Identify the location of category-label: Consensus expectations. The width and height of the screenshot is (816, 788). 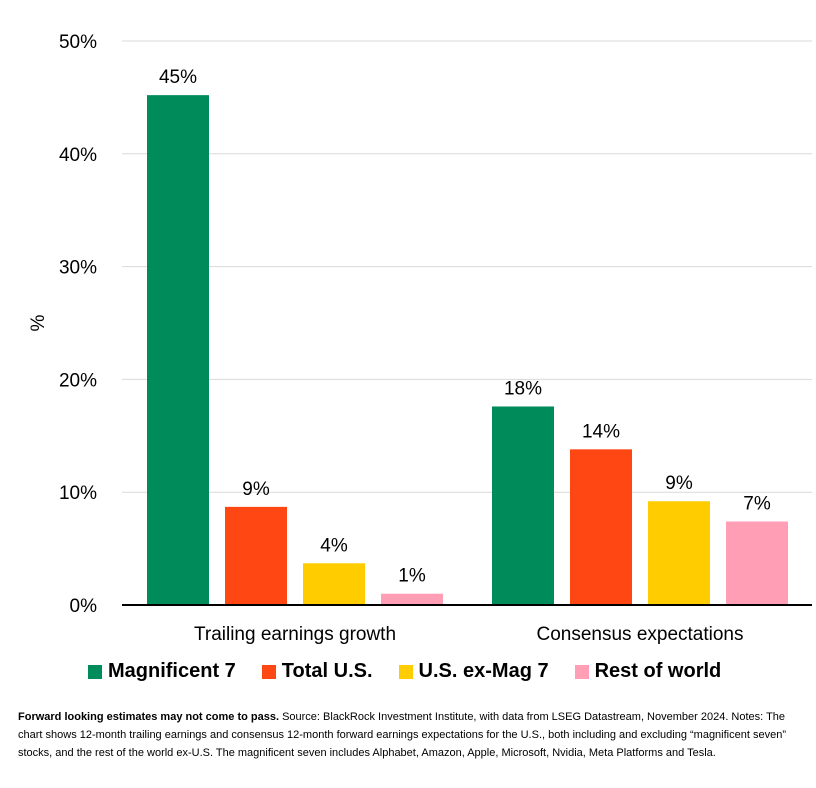
(639, 634).